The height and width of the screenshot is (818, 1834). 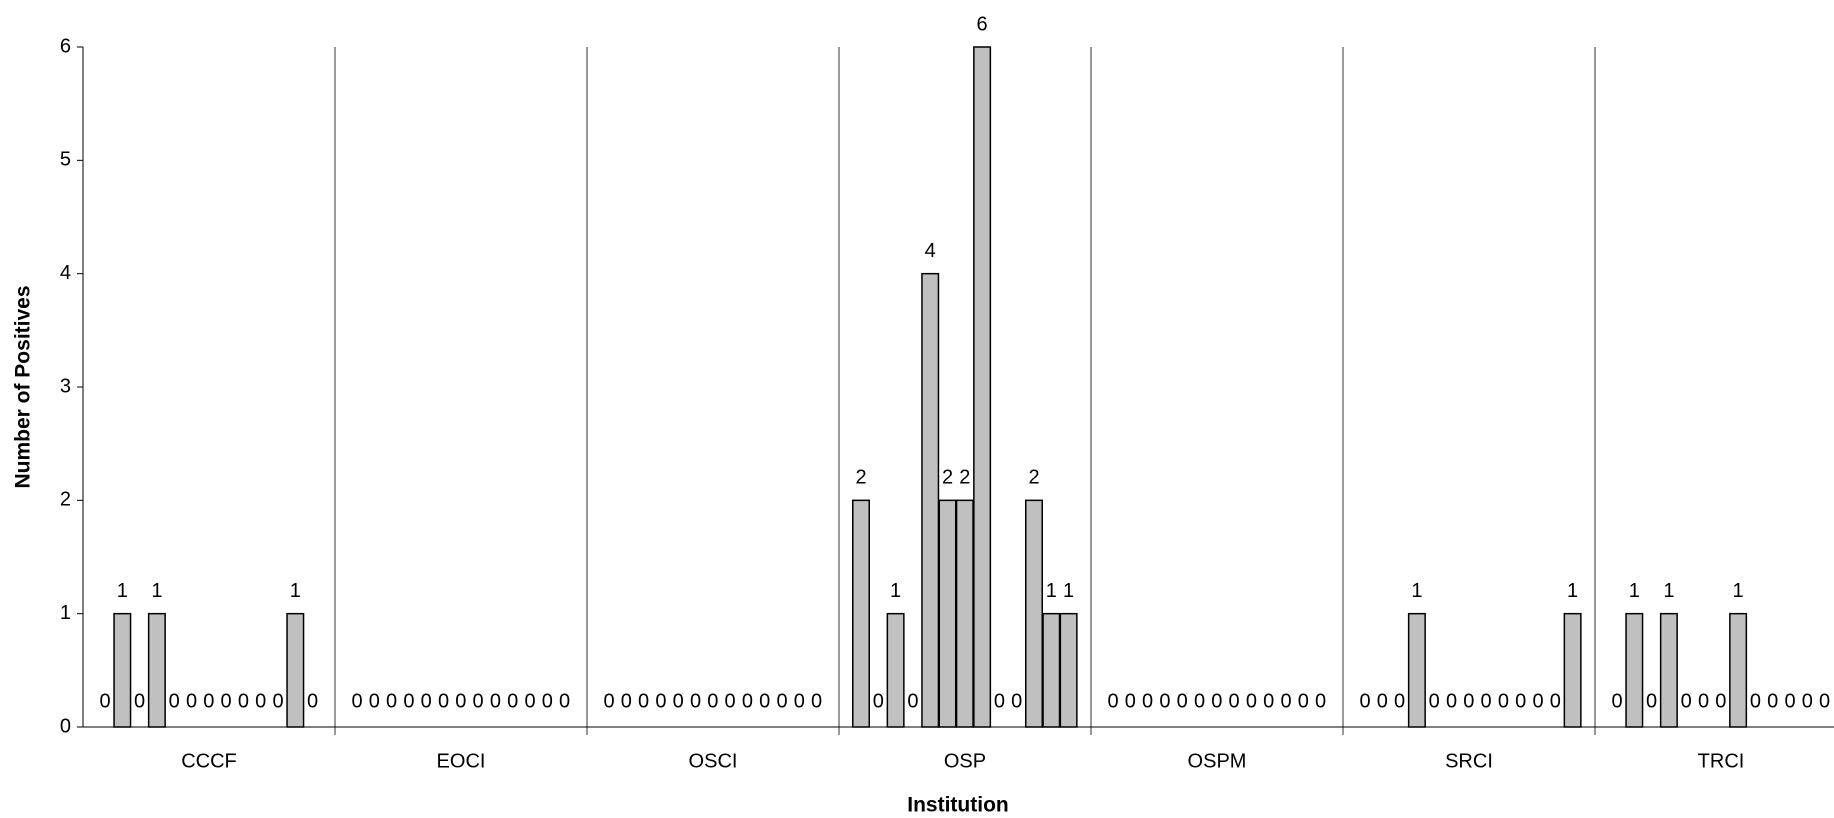 What do you see at coordinates (1217, 761) in the screenshot?
I see `x-tick-label: OSPM` at bounding box center [1217, 761].